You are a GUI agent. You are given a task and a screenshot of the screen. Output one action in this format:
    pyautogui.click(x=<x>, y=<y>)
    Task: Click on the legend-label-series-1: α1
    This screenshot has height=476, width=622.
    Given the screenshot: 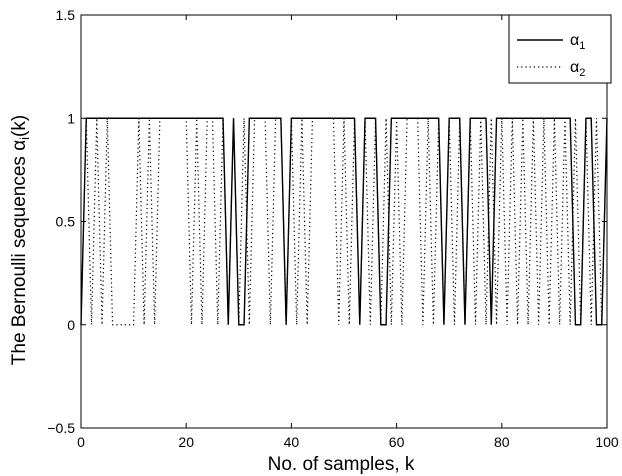 What is the action you would take?
    pyautogui.click(x=577, y=42)
    